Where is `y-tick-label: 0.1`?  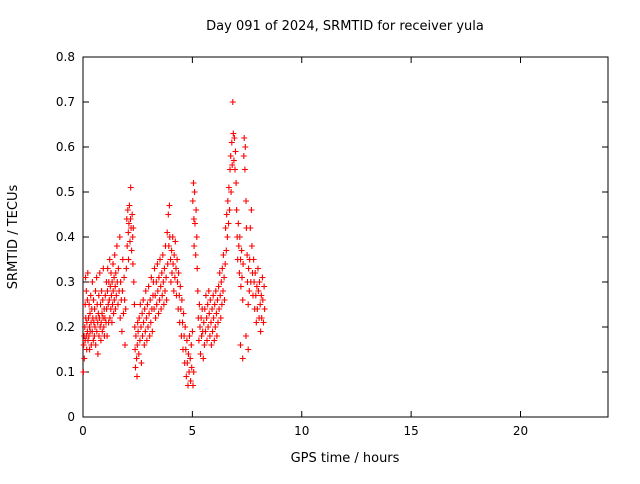 y-tick-label: 0.1 is located at coordinates (65, 372).